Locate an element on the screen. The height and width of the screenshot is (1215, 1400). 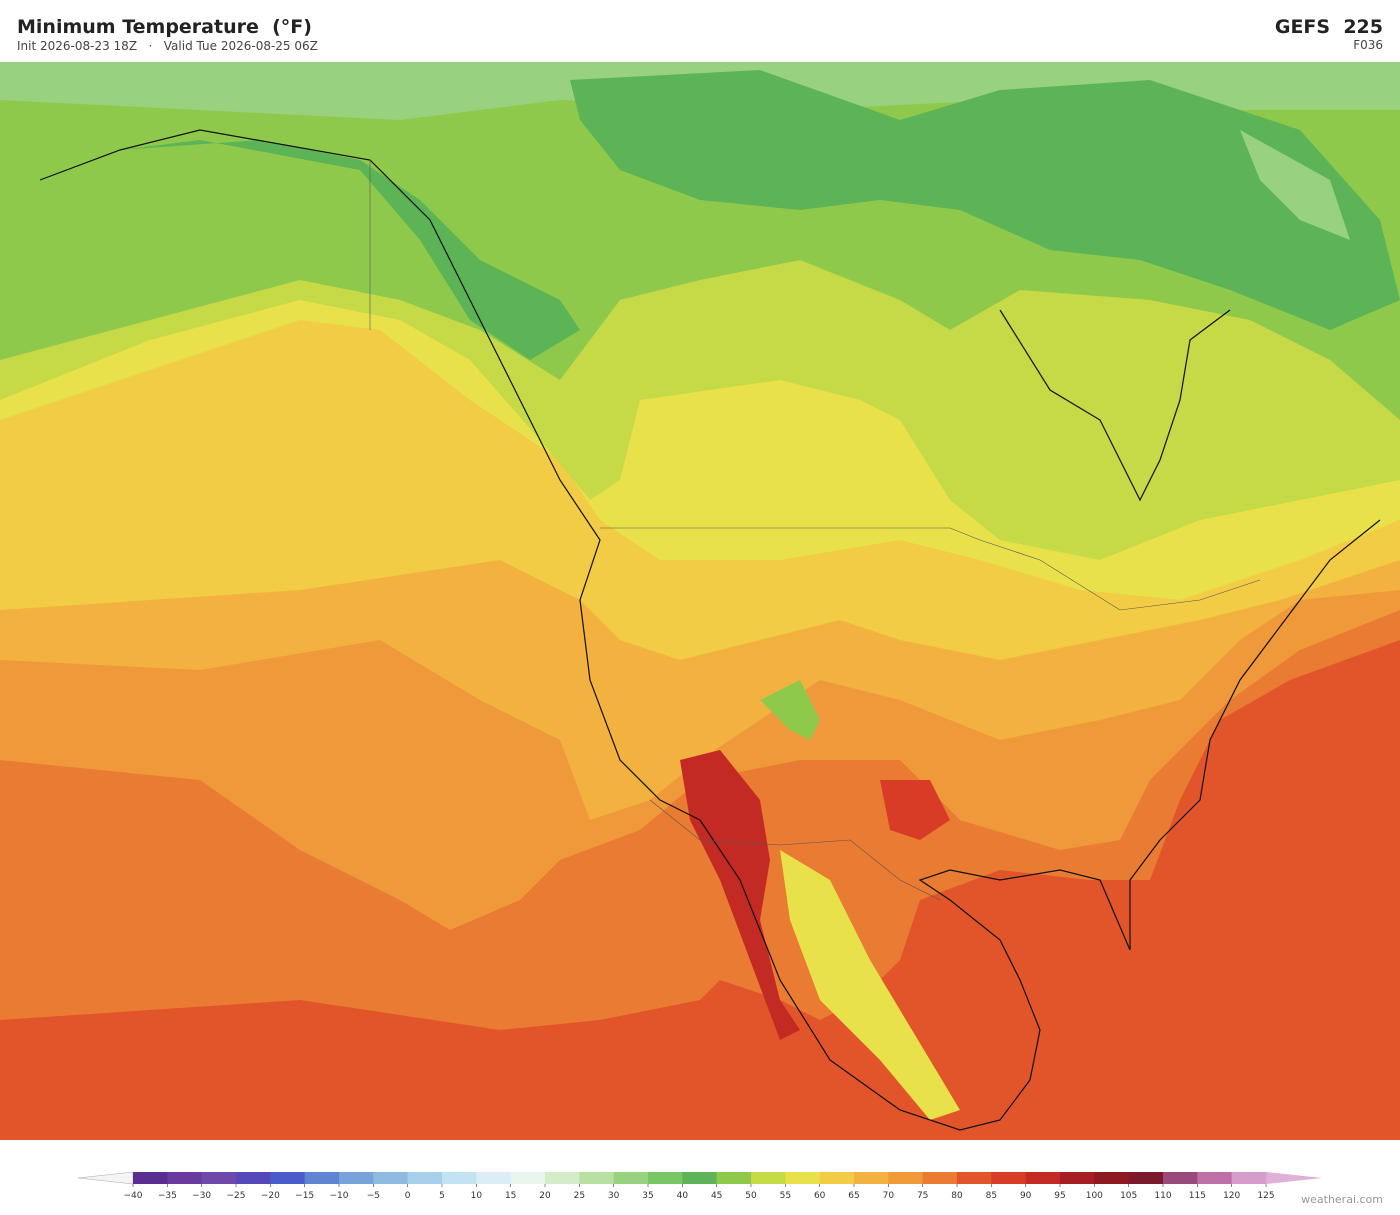
colorbar-tick-label: 85 is located at coordinates (991, 1196).